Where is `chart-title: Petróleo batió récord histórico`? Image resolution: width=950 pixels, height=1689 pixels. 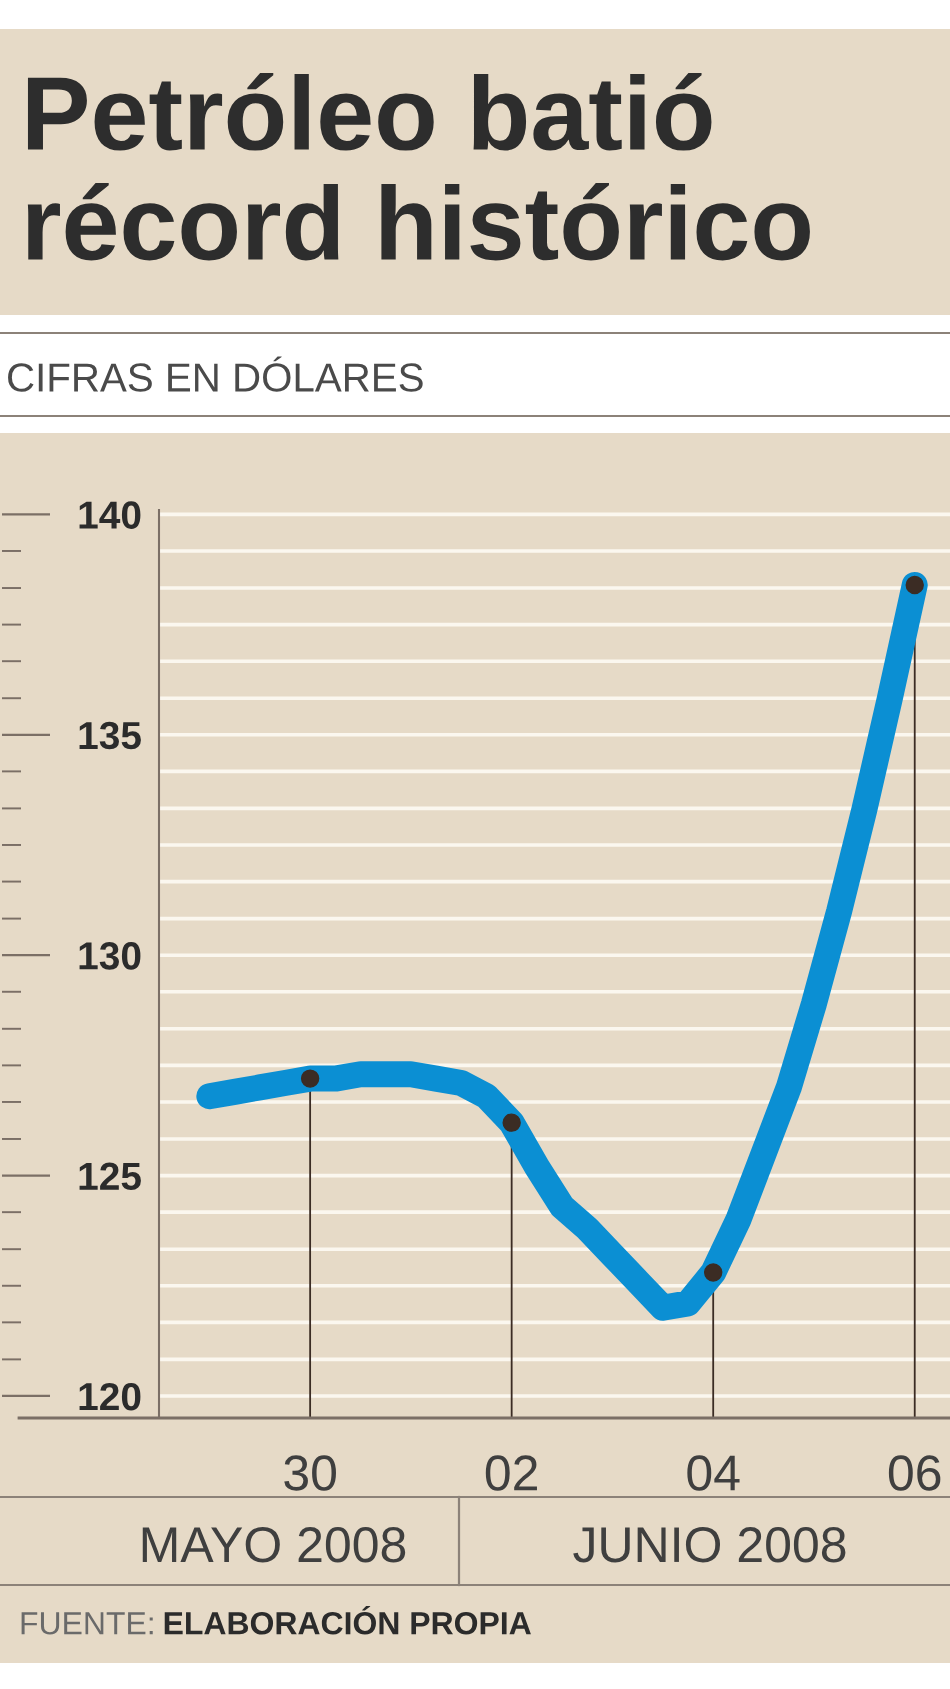
chart-title: Petróleo batió récord histórico is located at coordinates (418, 167).